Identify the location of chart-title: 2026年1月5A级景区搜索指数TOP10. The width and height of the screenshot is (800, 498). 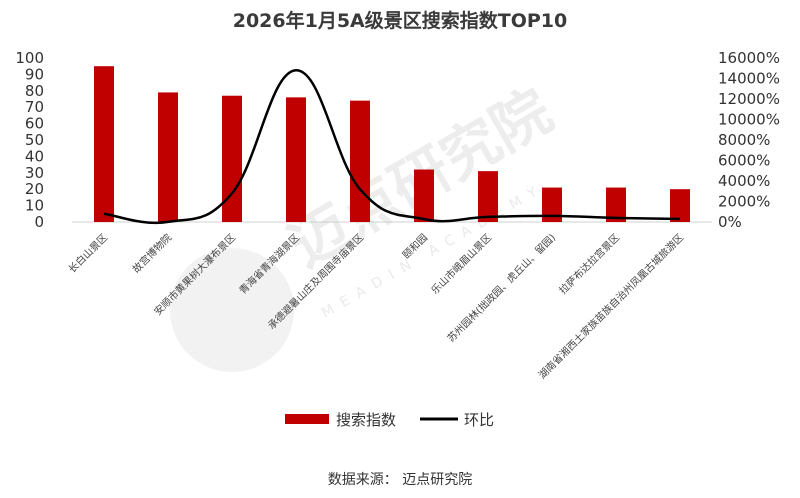
(400, 21).